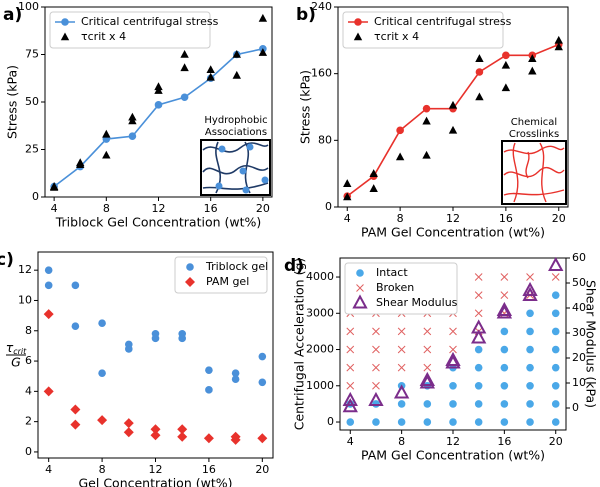 The width and height of the screenshot is (600, 487). Describe the element at coordinates (321, 6) in the screenshot. I see `y-tick-label: 240` at that location.